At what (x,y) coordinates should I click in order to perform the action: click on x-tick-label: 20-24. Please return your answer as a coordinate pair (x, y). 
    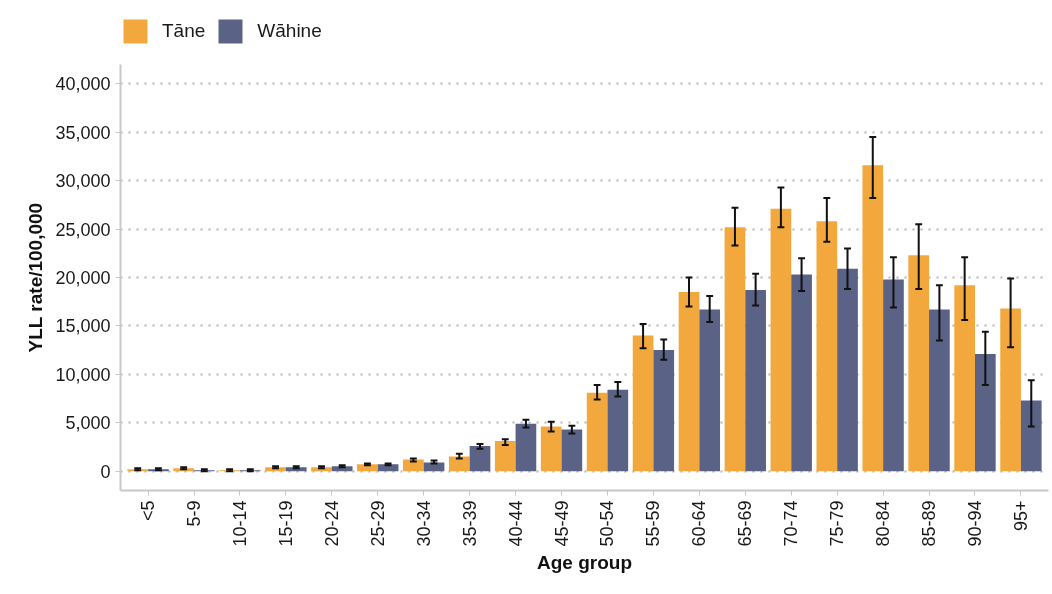
    Looking at the image, I should click on (331, 523).